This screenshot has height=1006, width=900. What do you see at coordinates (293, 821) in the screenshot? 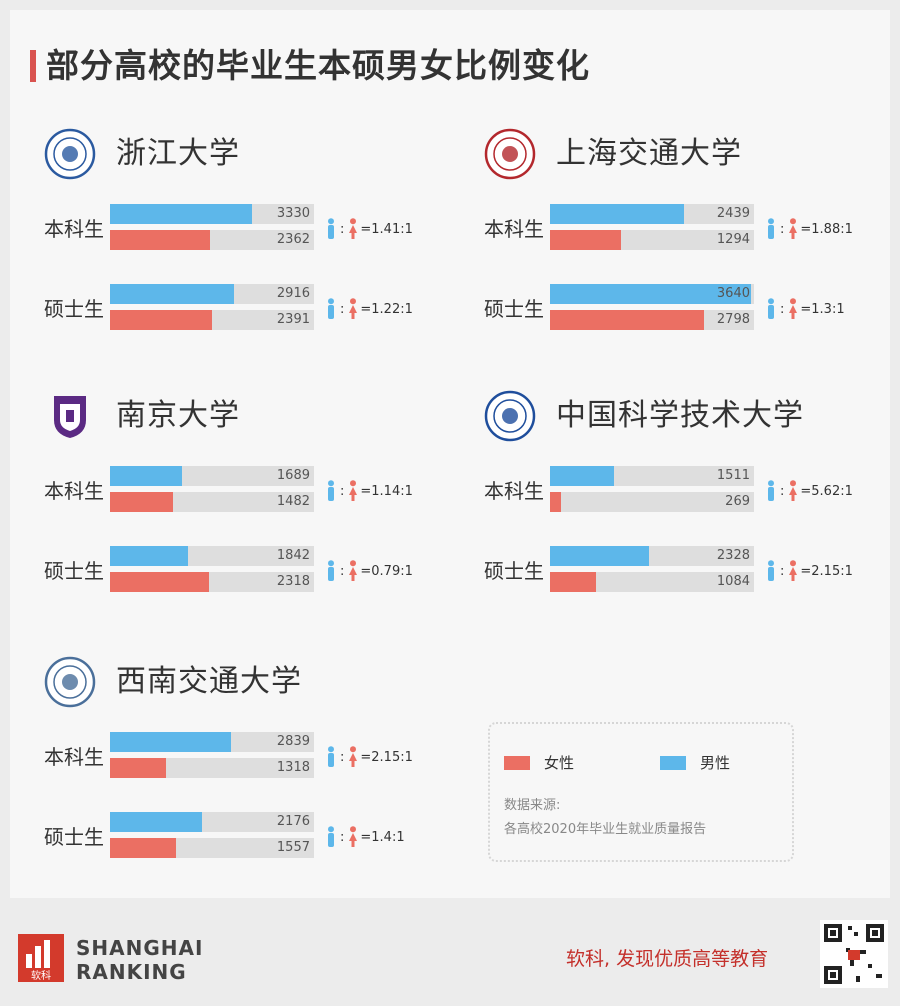
I see `male-value-label: 2176` at bounding box center [293, 821].